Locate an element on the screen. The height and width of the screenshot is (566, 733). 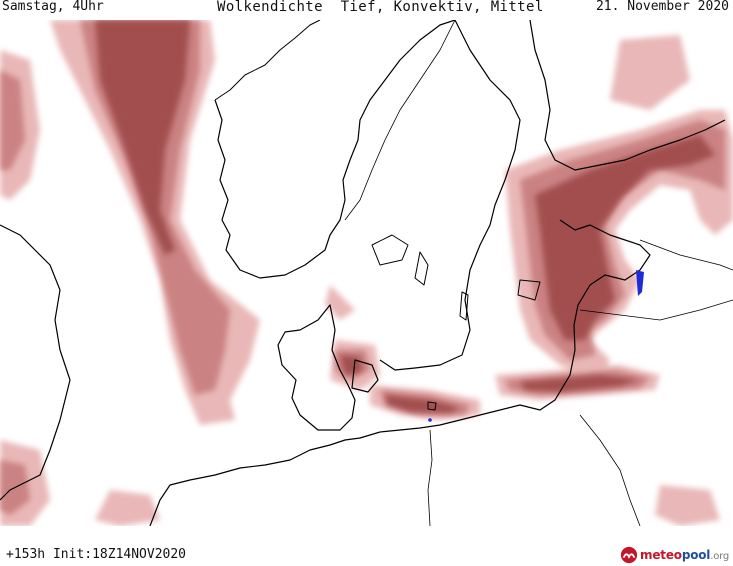
border-baltics is located at coordinates (656, 310).